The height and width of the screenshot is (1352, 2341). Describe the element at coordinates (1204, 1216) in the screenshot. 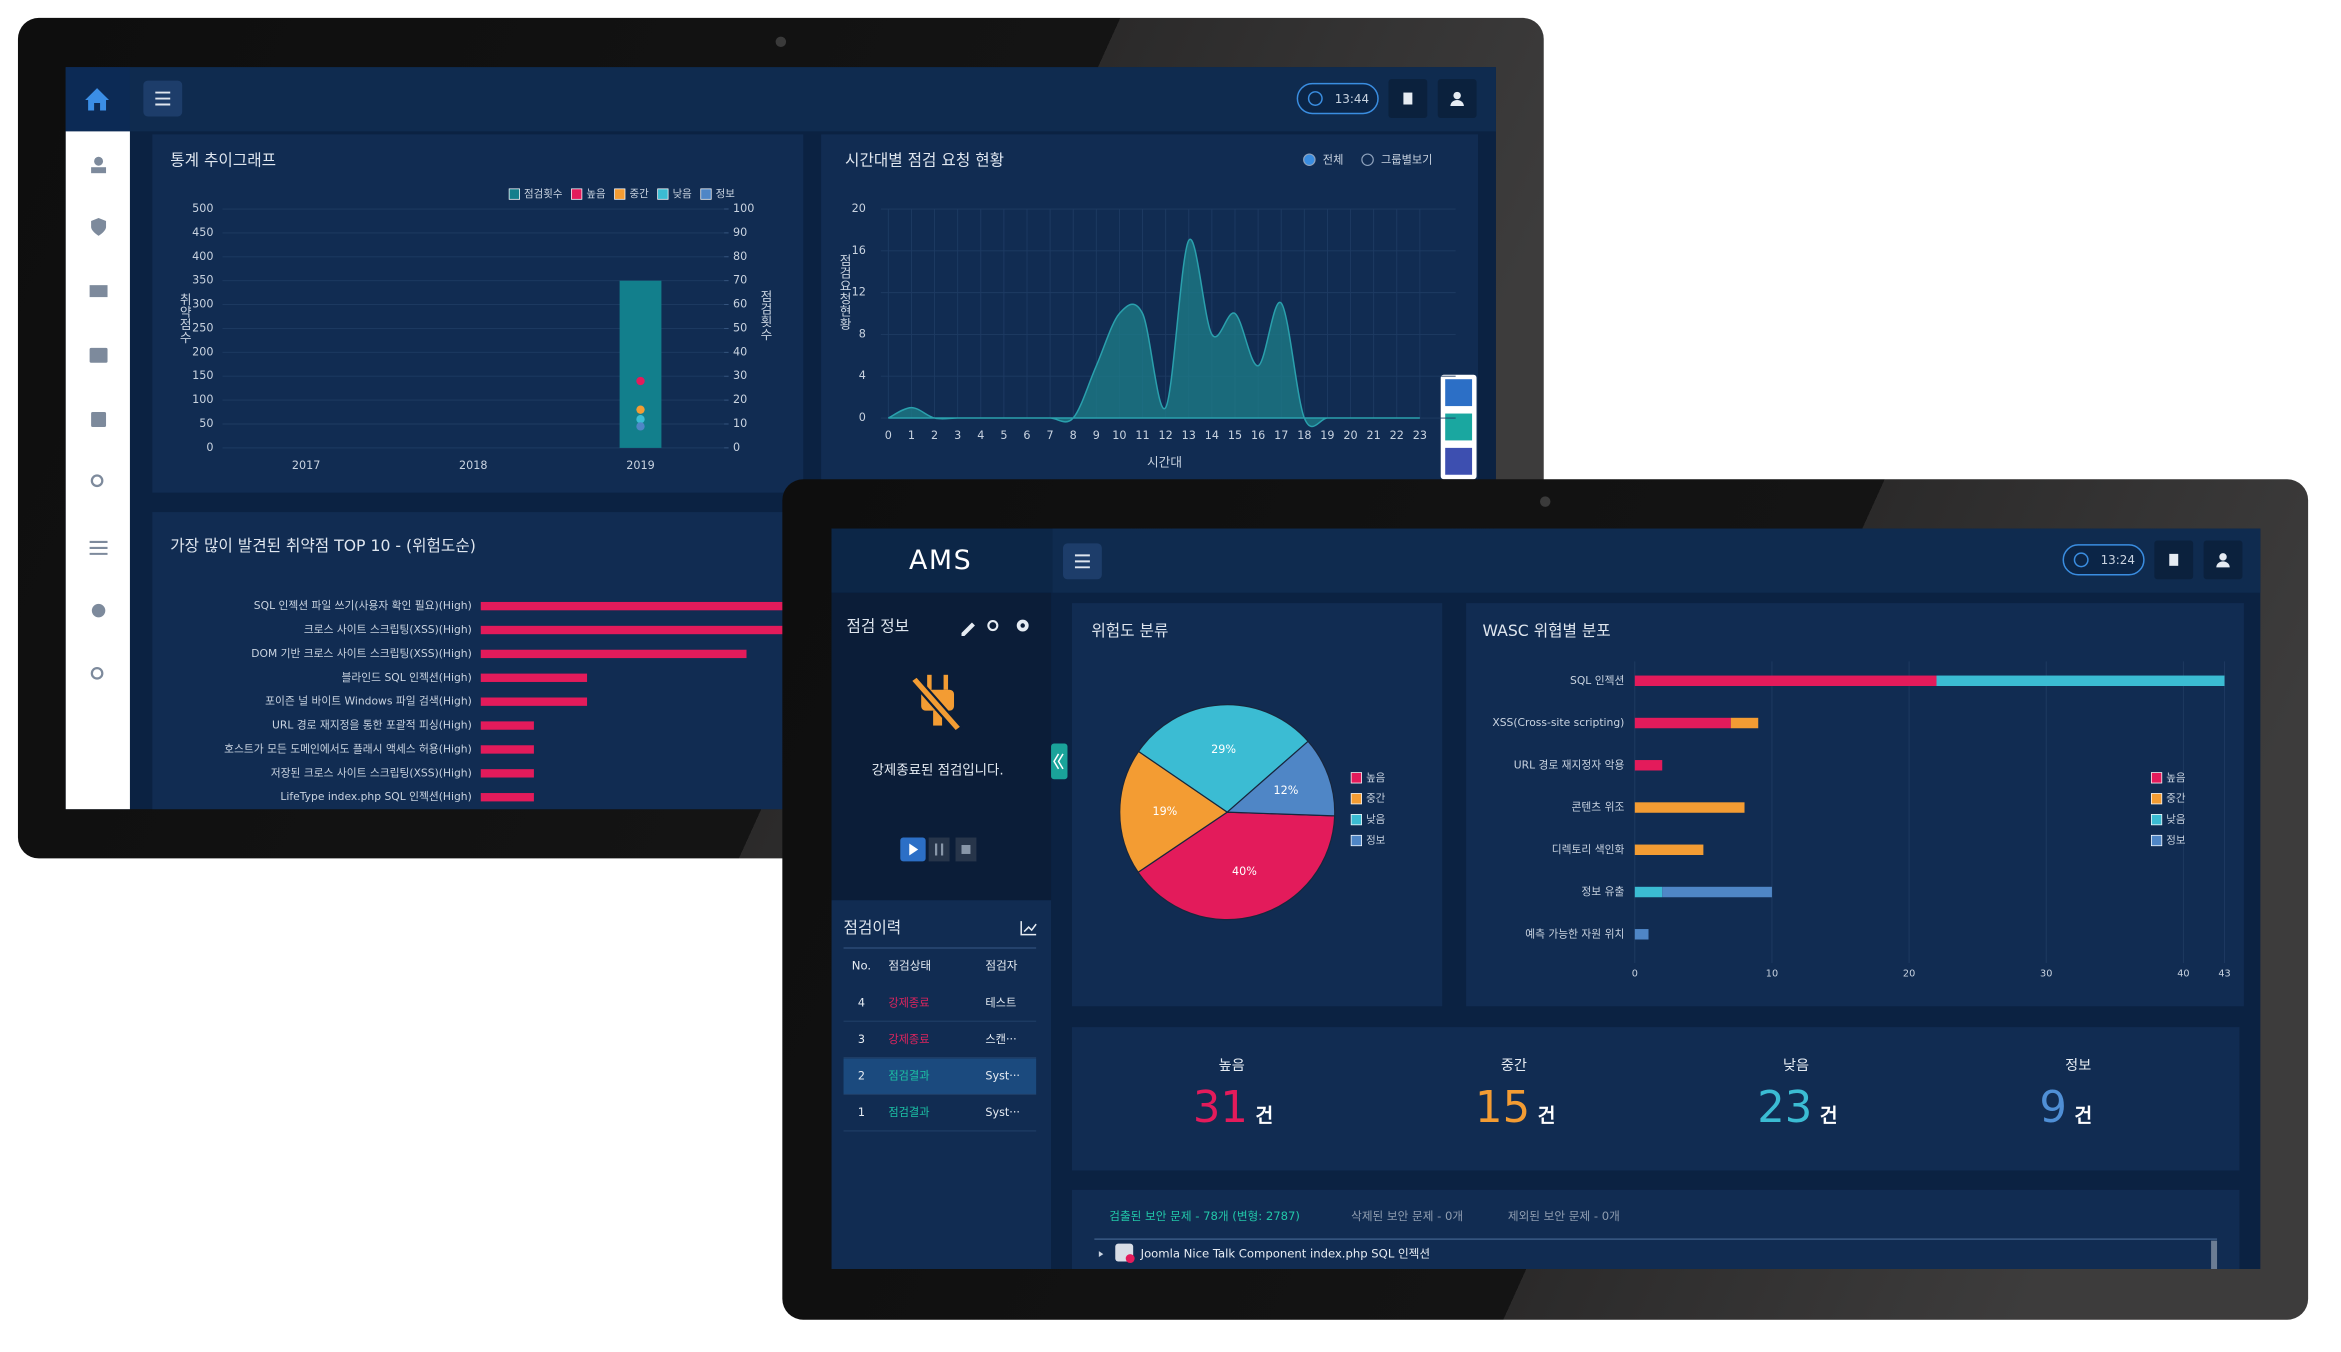

I see `issues-tab: 검출된 보안 문제 - 78개 (변형: 2787)` at that location.